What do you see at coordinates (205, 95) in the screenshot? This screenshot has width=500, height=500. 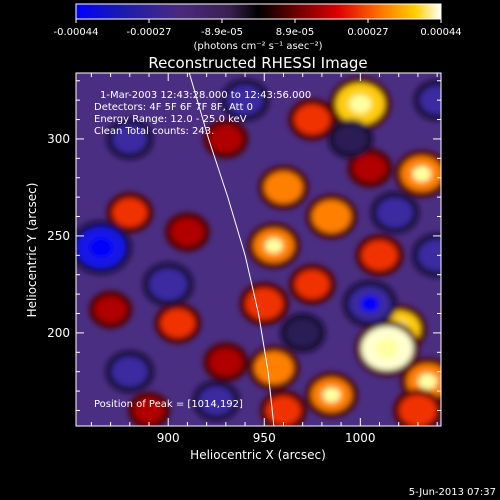 I see `annotation-time-range: 1-Mar-2003 12:43:28.000 to 12:43:56.000` at bounding box center [205, 95].